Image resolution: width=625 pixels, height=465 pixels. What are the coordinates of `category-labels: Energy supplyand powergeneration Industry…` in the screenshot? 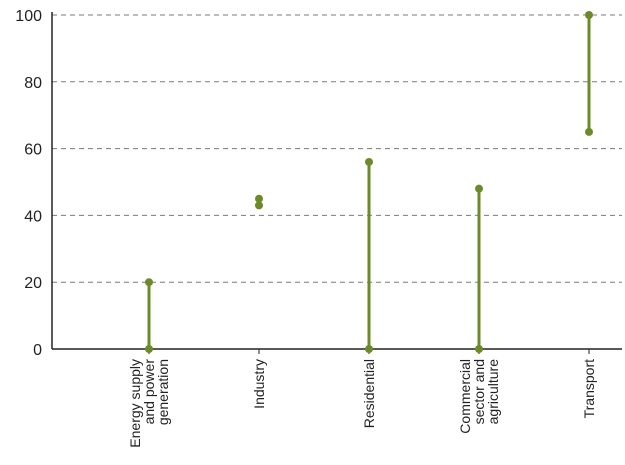 It's located at (362, 403).